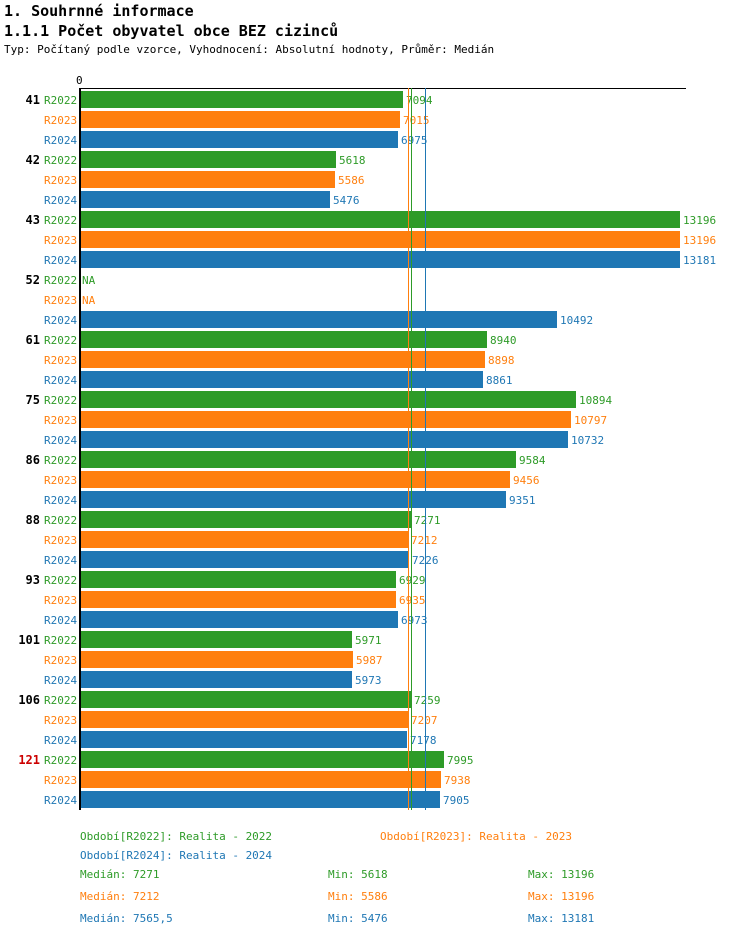 This screenshot has height=932, width=750. I want to click on page-title-section: 1. Souhrnné informace, so click(99, 11).